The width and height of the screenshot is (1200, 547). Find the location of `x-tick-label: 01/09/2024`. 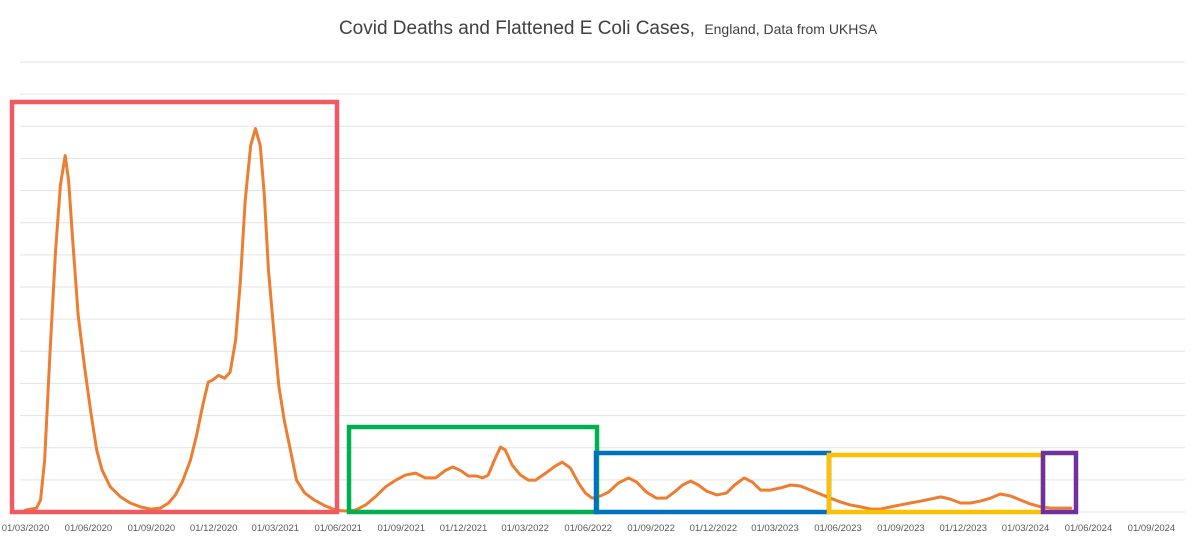

x-tick-label: 01/09/2024 is located at coordinates (1152, 528).